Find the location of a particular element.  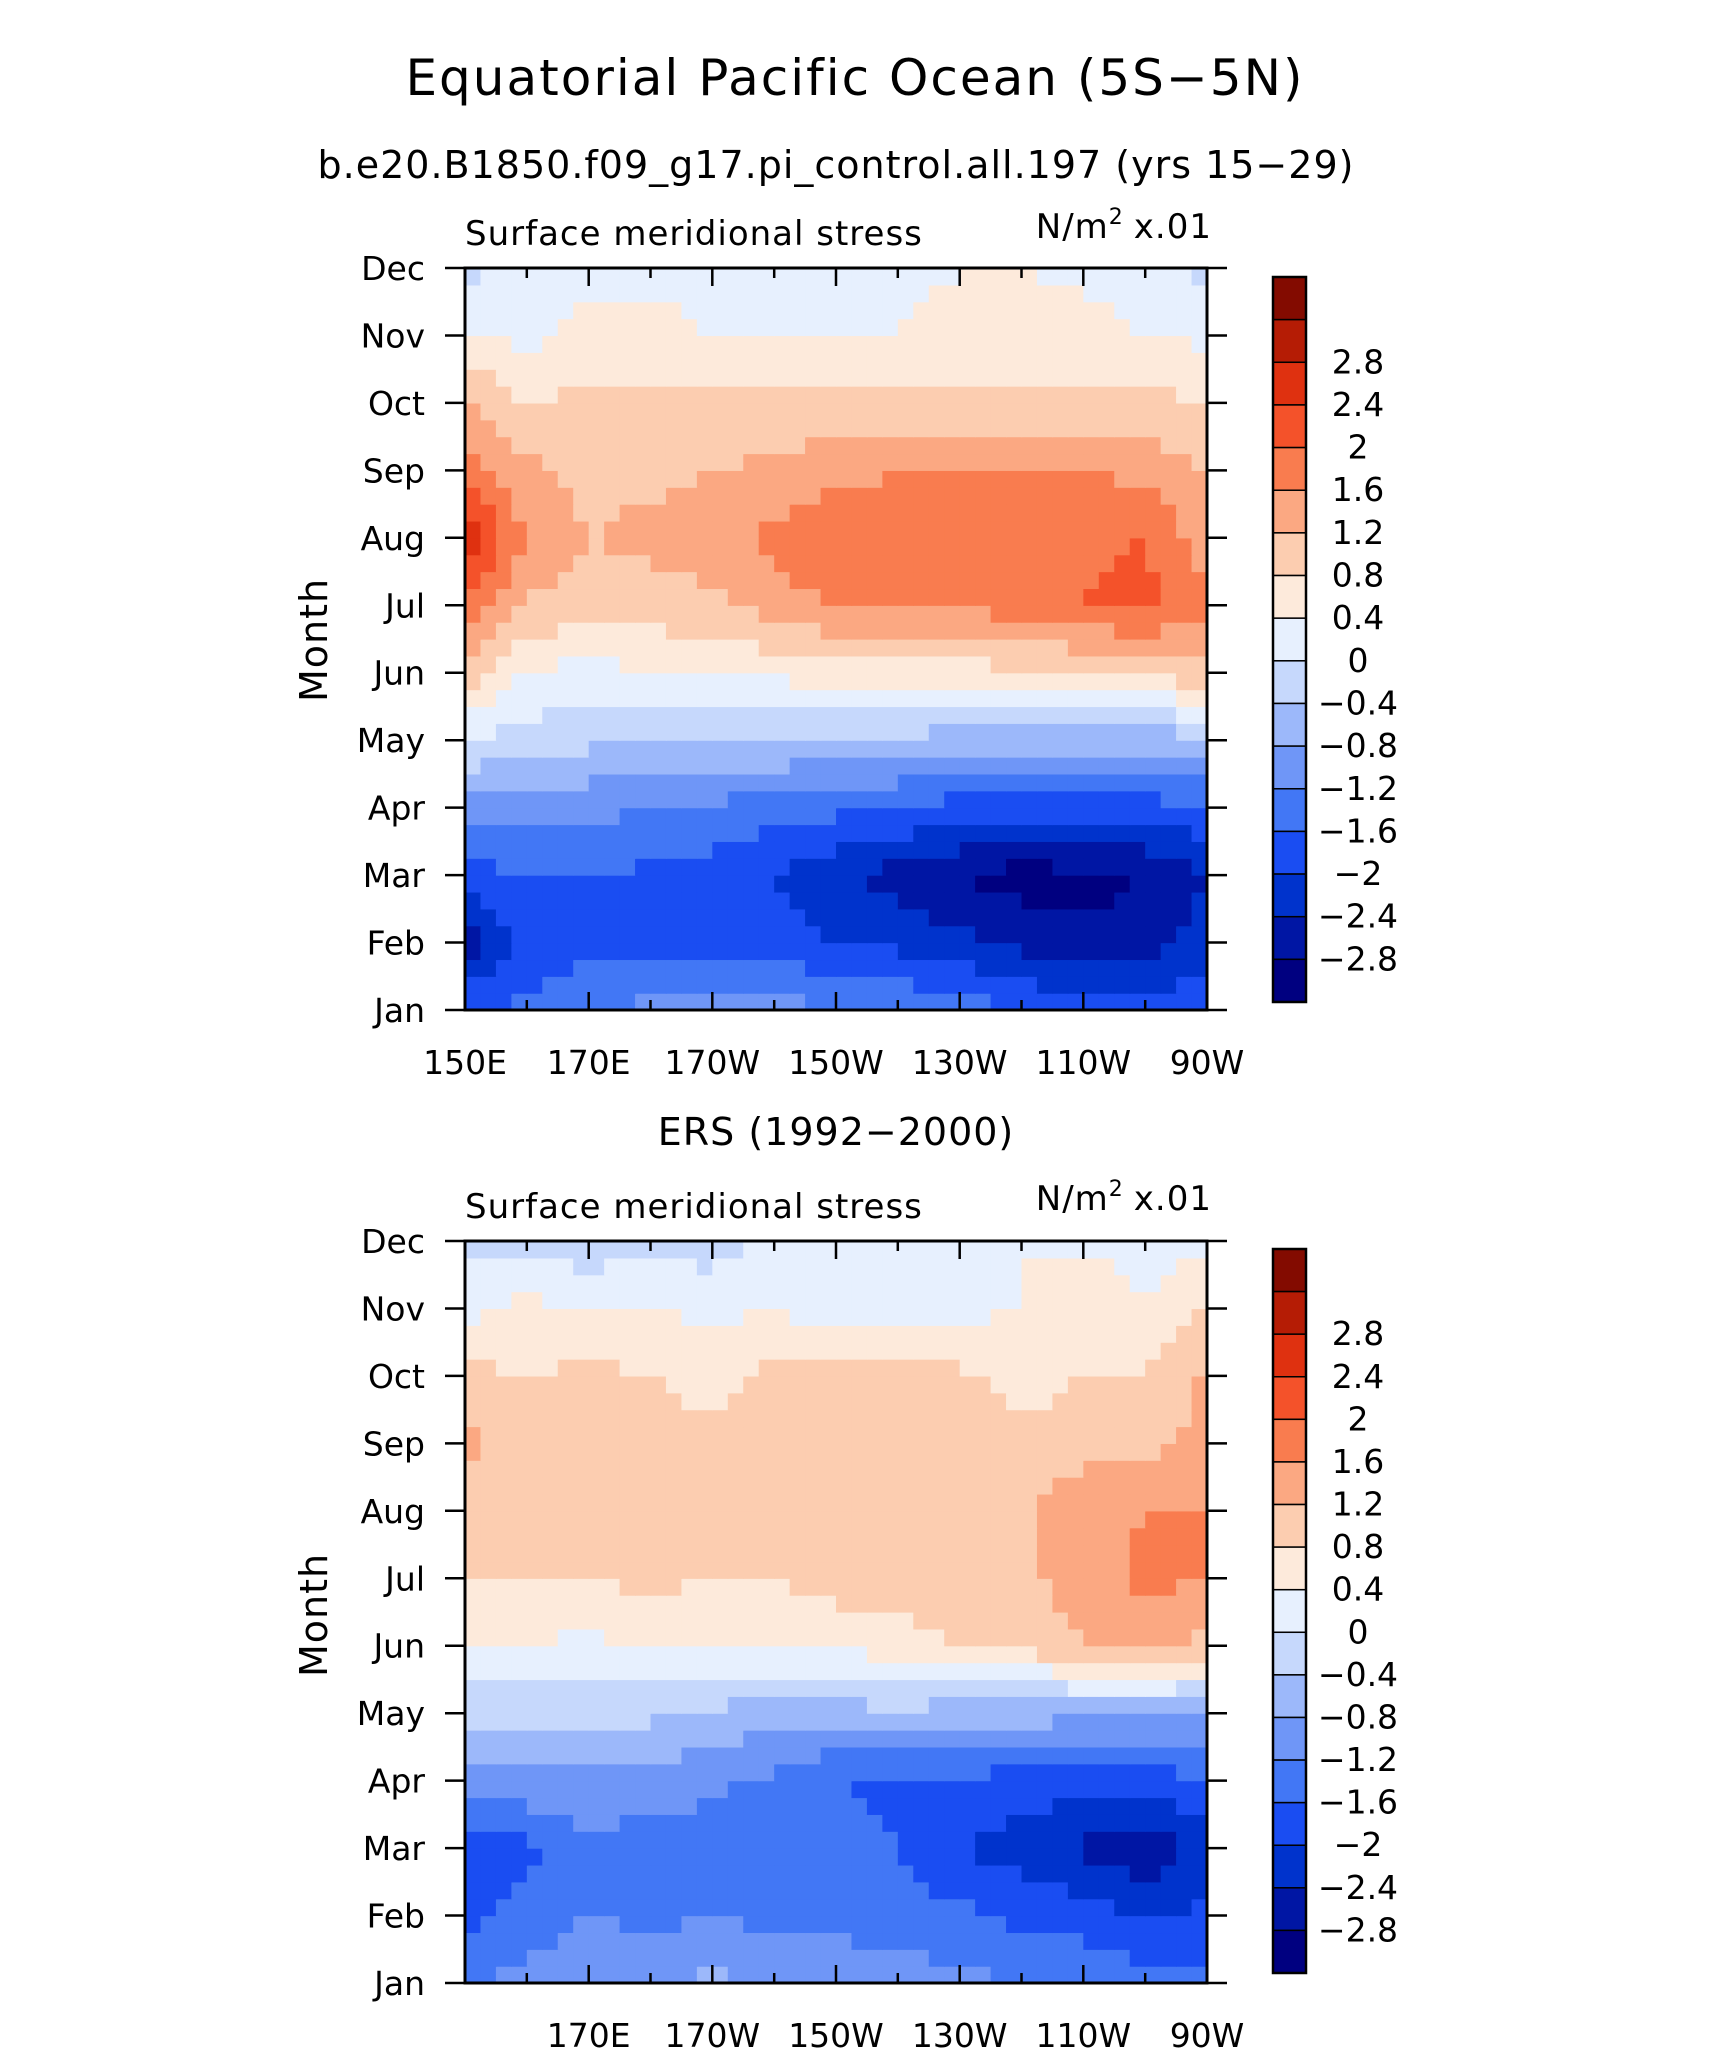

y-tick-label: Dec is located at coordinates (393, 268).